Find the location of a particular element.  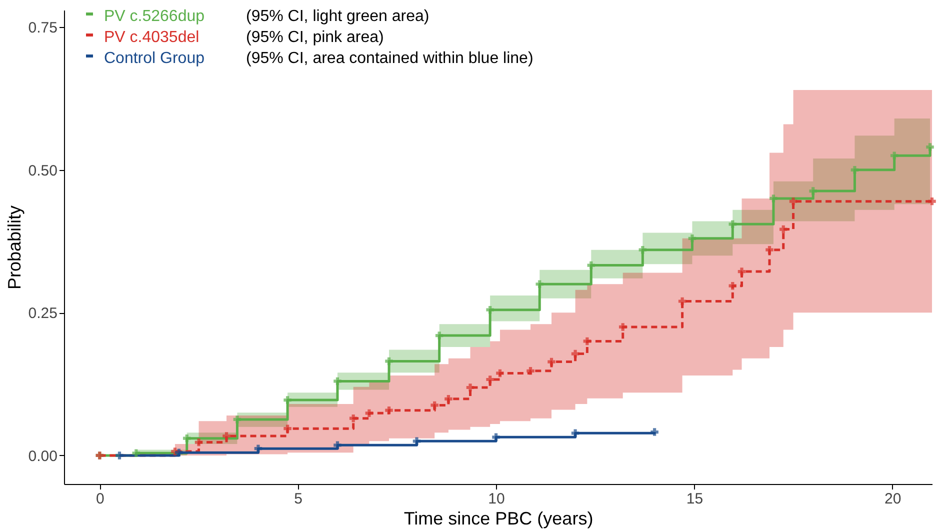

x-tick-label: 5 is located at coordinates (298, 499).